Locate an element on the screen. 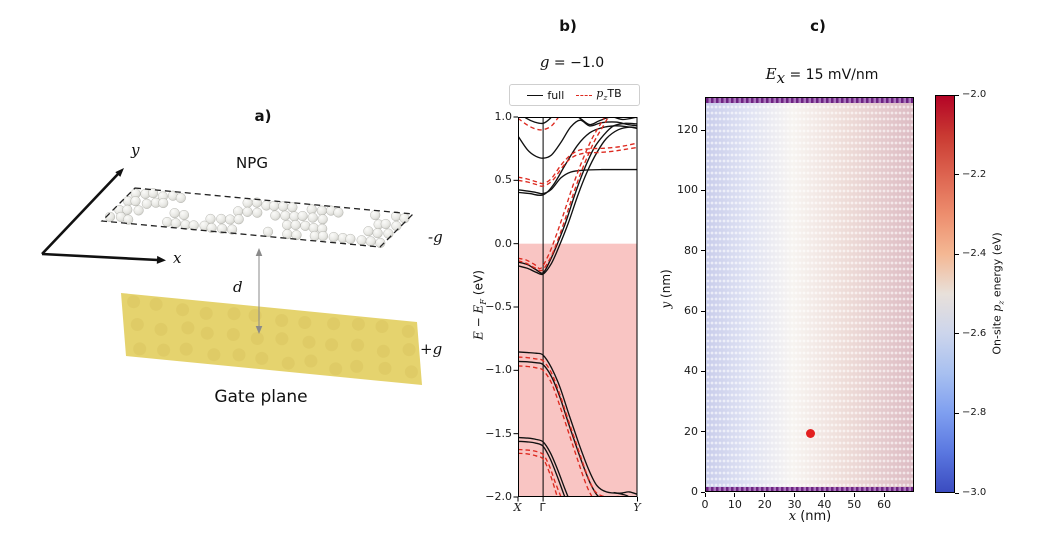 The height and width of the screenshot is (540, 1062). gate-plane is located at coordinates (271, 339).